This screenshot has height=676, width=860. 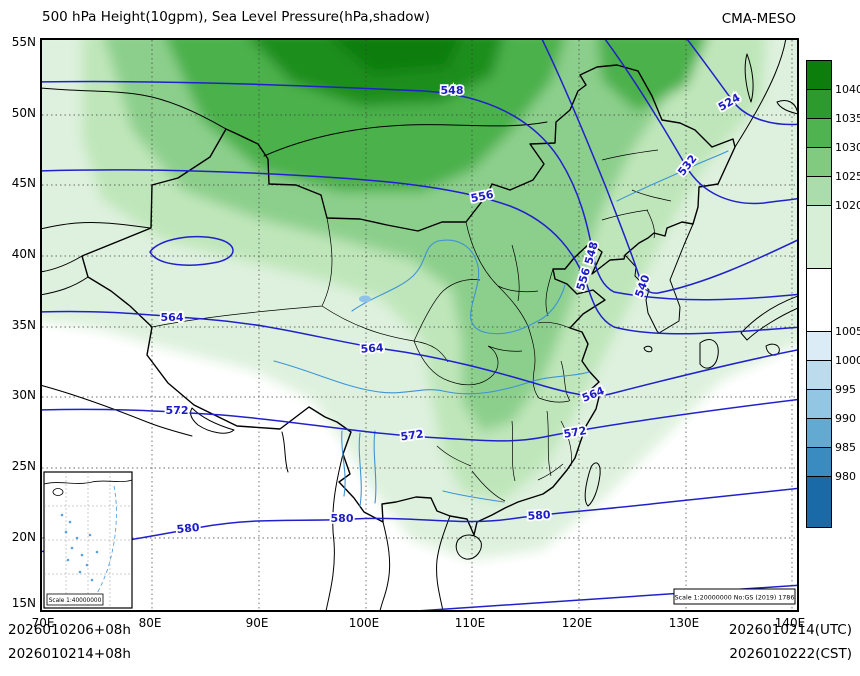 I want to click on colorbar-tick-label: 1005, so click(x=847, y=331).